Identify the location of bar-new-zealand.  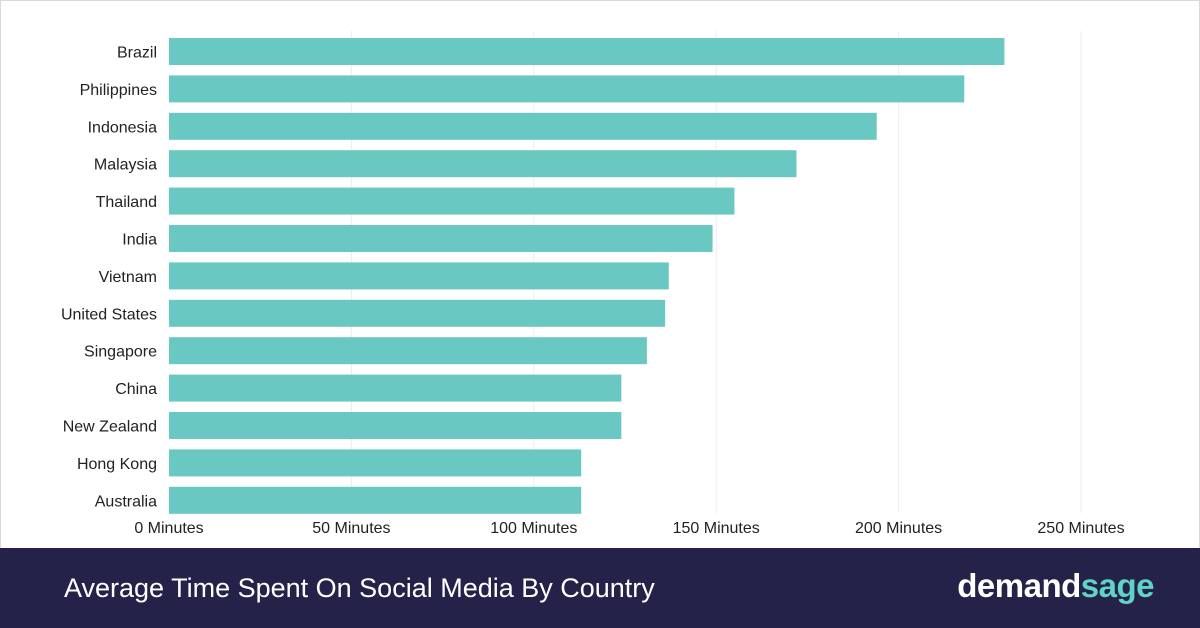
(395, 425).